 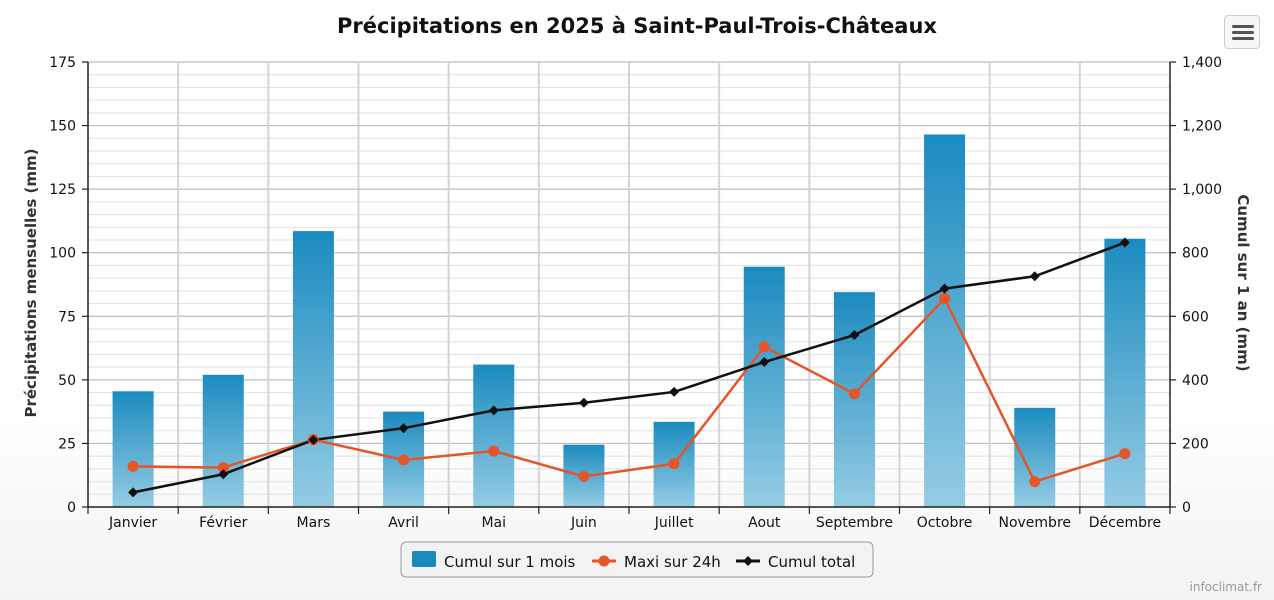 I want to click on y-left-tick-label: 100, so click(x=62, y=254).